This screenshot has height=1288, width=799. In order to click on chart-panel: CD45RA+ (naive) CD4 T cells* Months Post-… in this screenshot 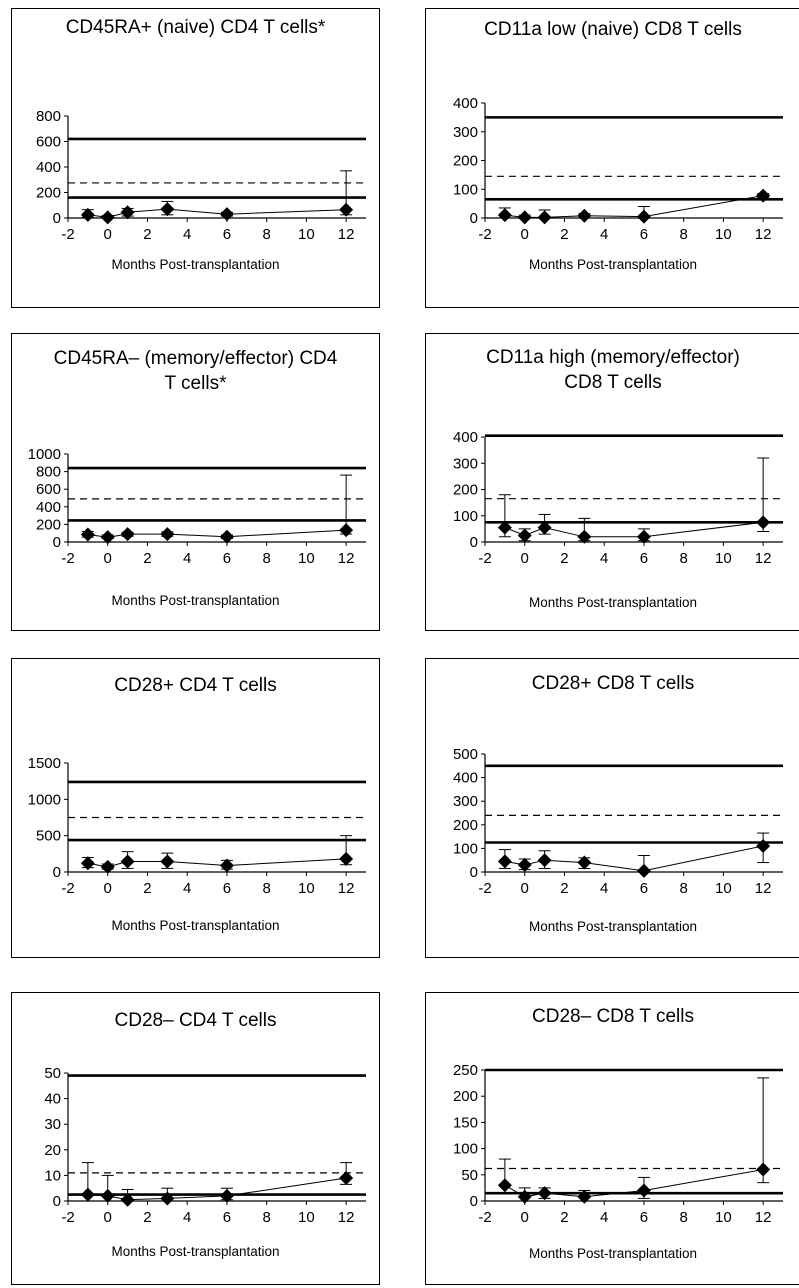, I will do `click(195, 158)`.